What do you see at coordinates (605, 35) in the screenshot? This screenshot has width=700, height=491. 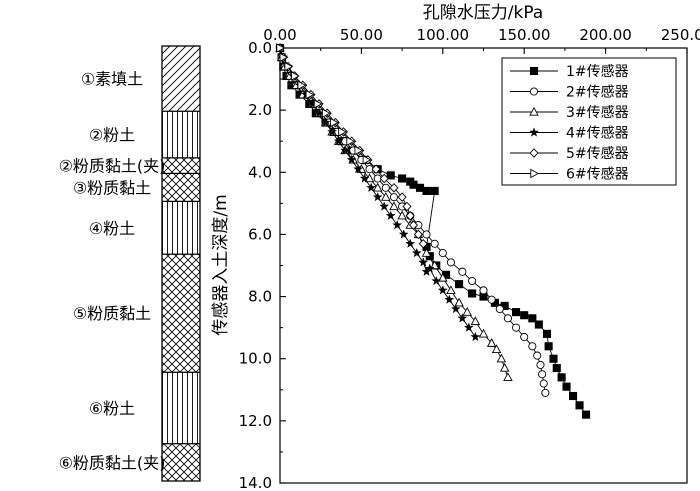 I see `x-tick-label: 200.00` at bounding box center [605, 35].